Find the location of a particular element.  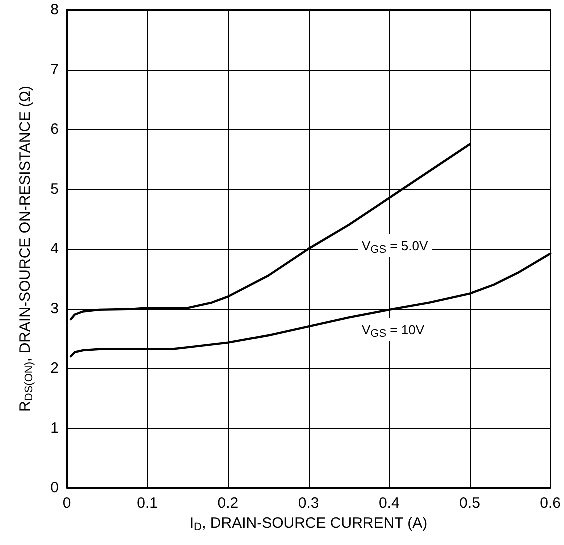

x-tick-label: 0.2 is located at coordinates (228, 503).